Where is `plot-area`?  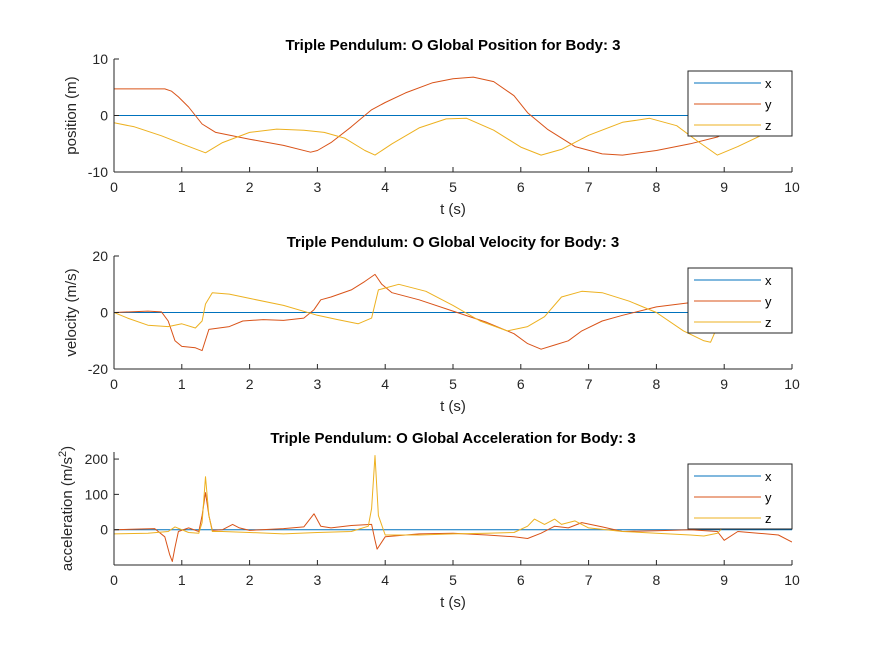 plot-area is located at coordinates (453, 508).